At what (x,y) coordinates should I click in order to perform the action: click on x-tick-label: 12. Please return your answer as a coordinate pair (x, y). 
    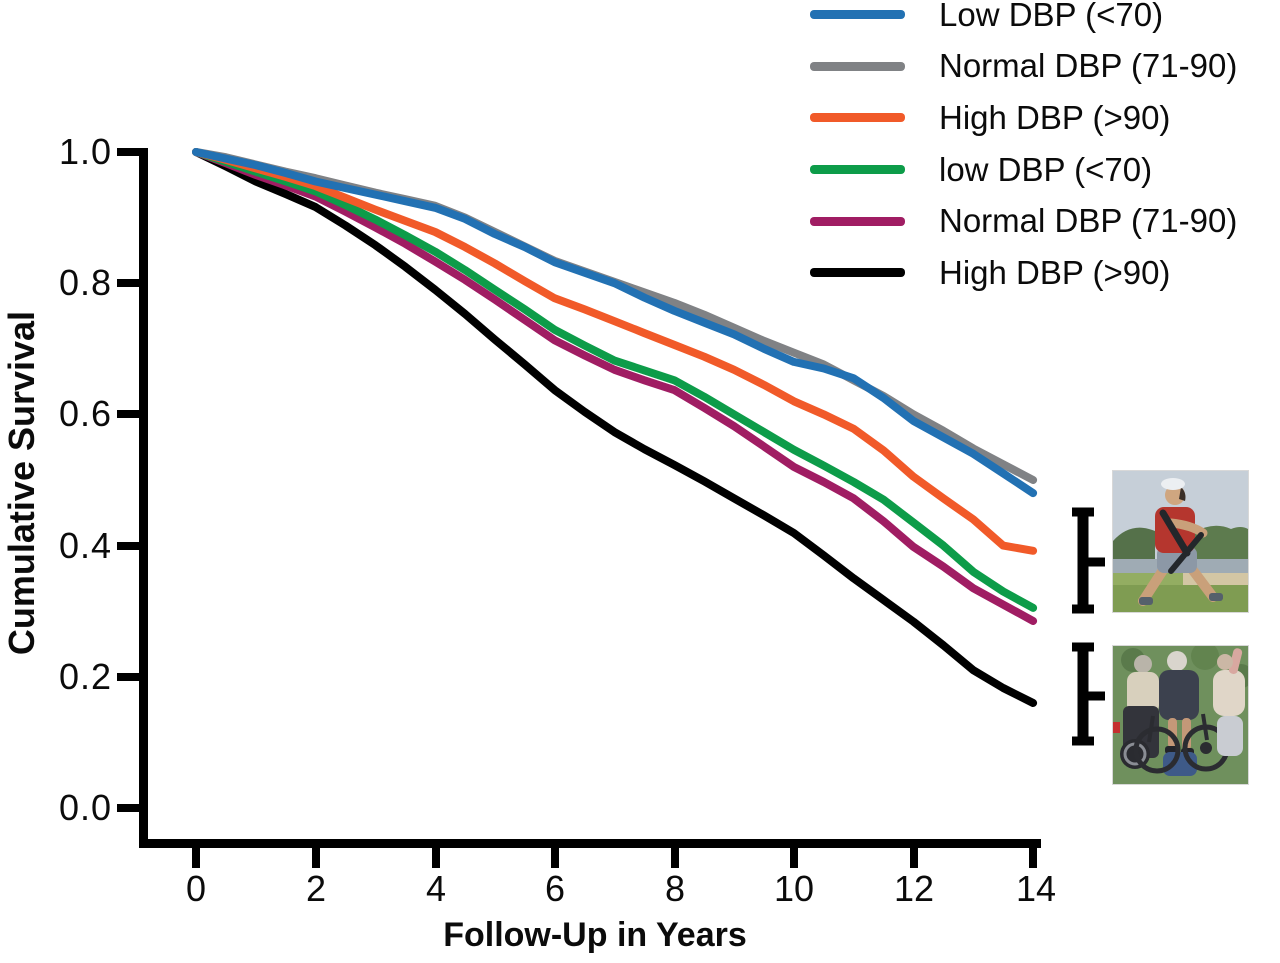
    Looking at the image, I should click on (914, 888).